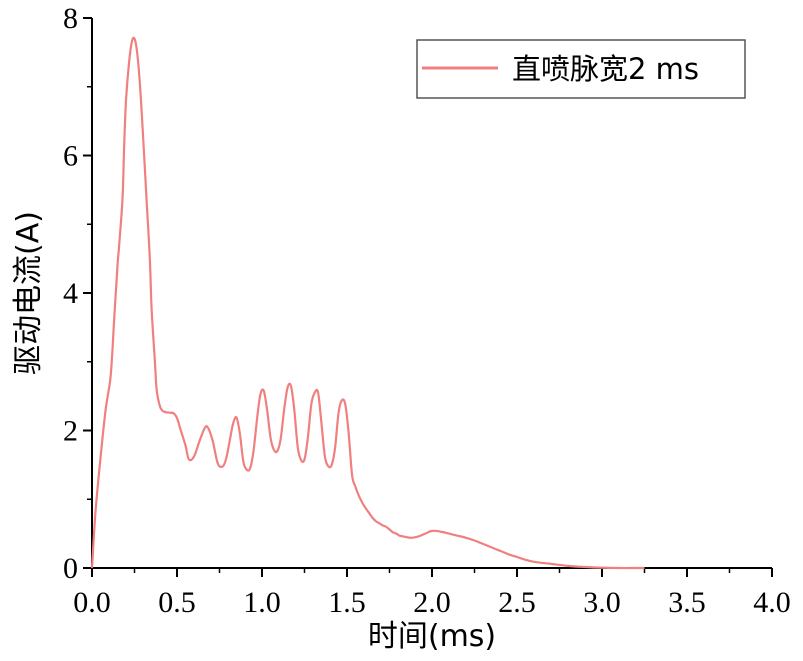  What do you see at coordinates (432, 602) in the screenshot?
I see `x-tick-label: 2.0` at bounding box center [432, 602].